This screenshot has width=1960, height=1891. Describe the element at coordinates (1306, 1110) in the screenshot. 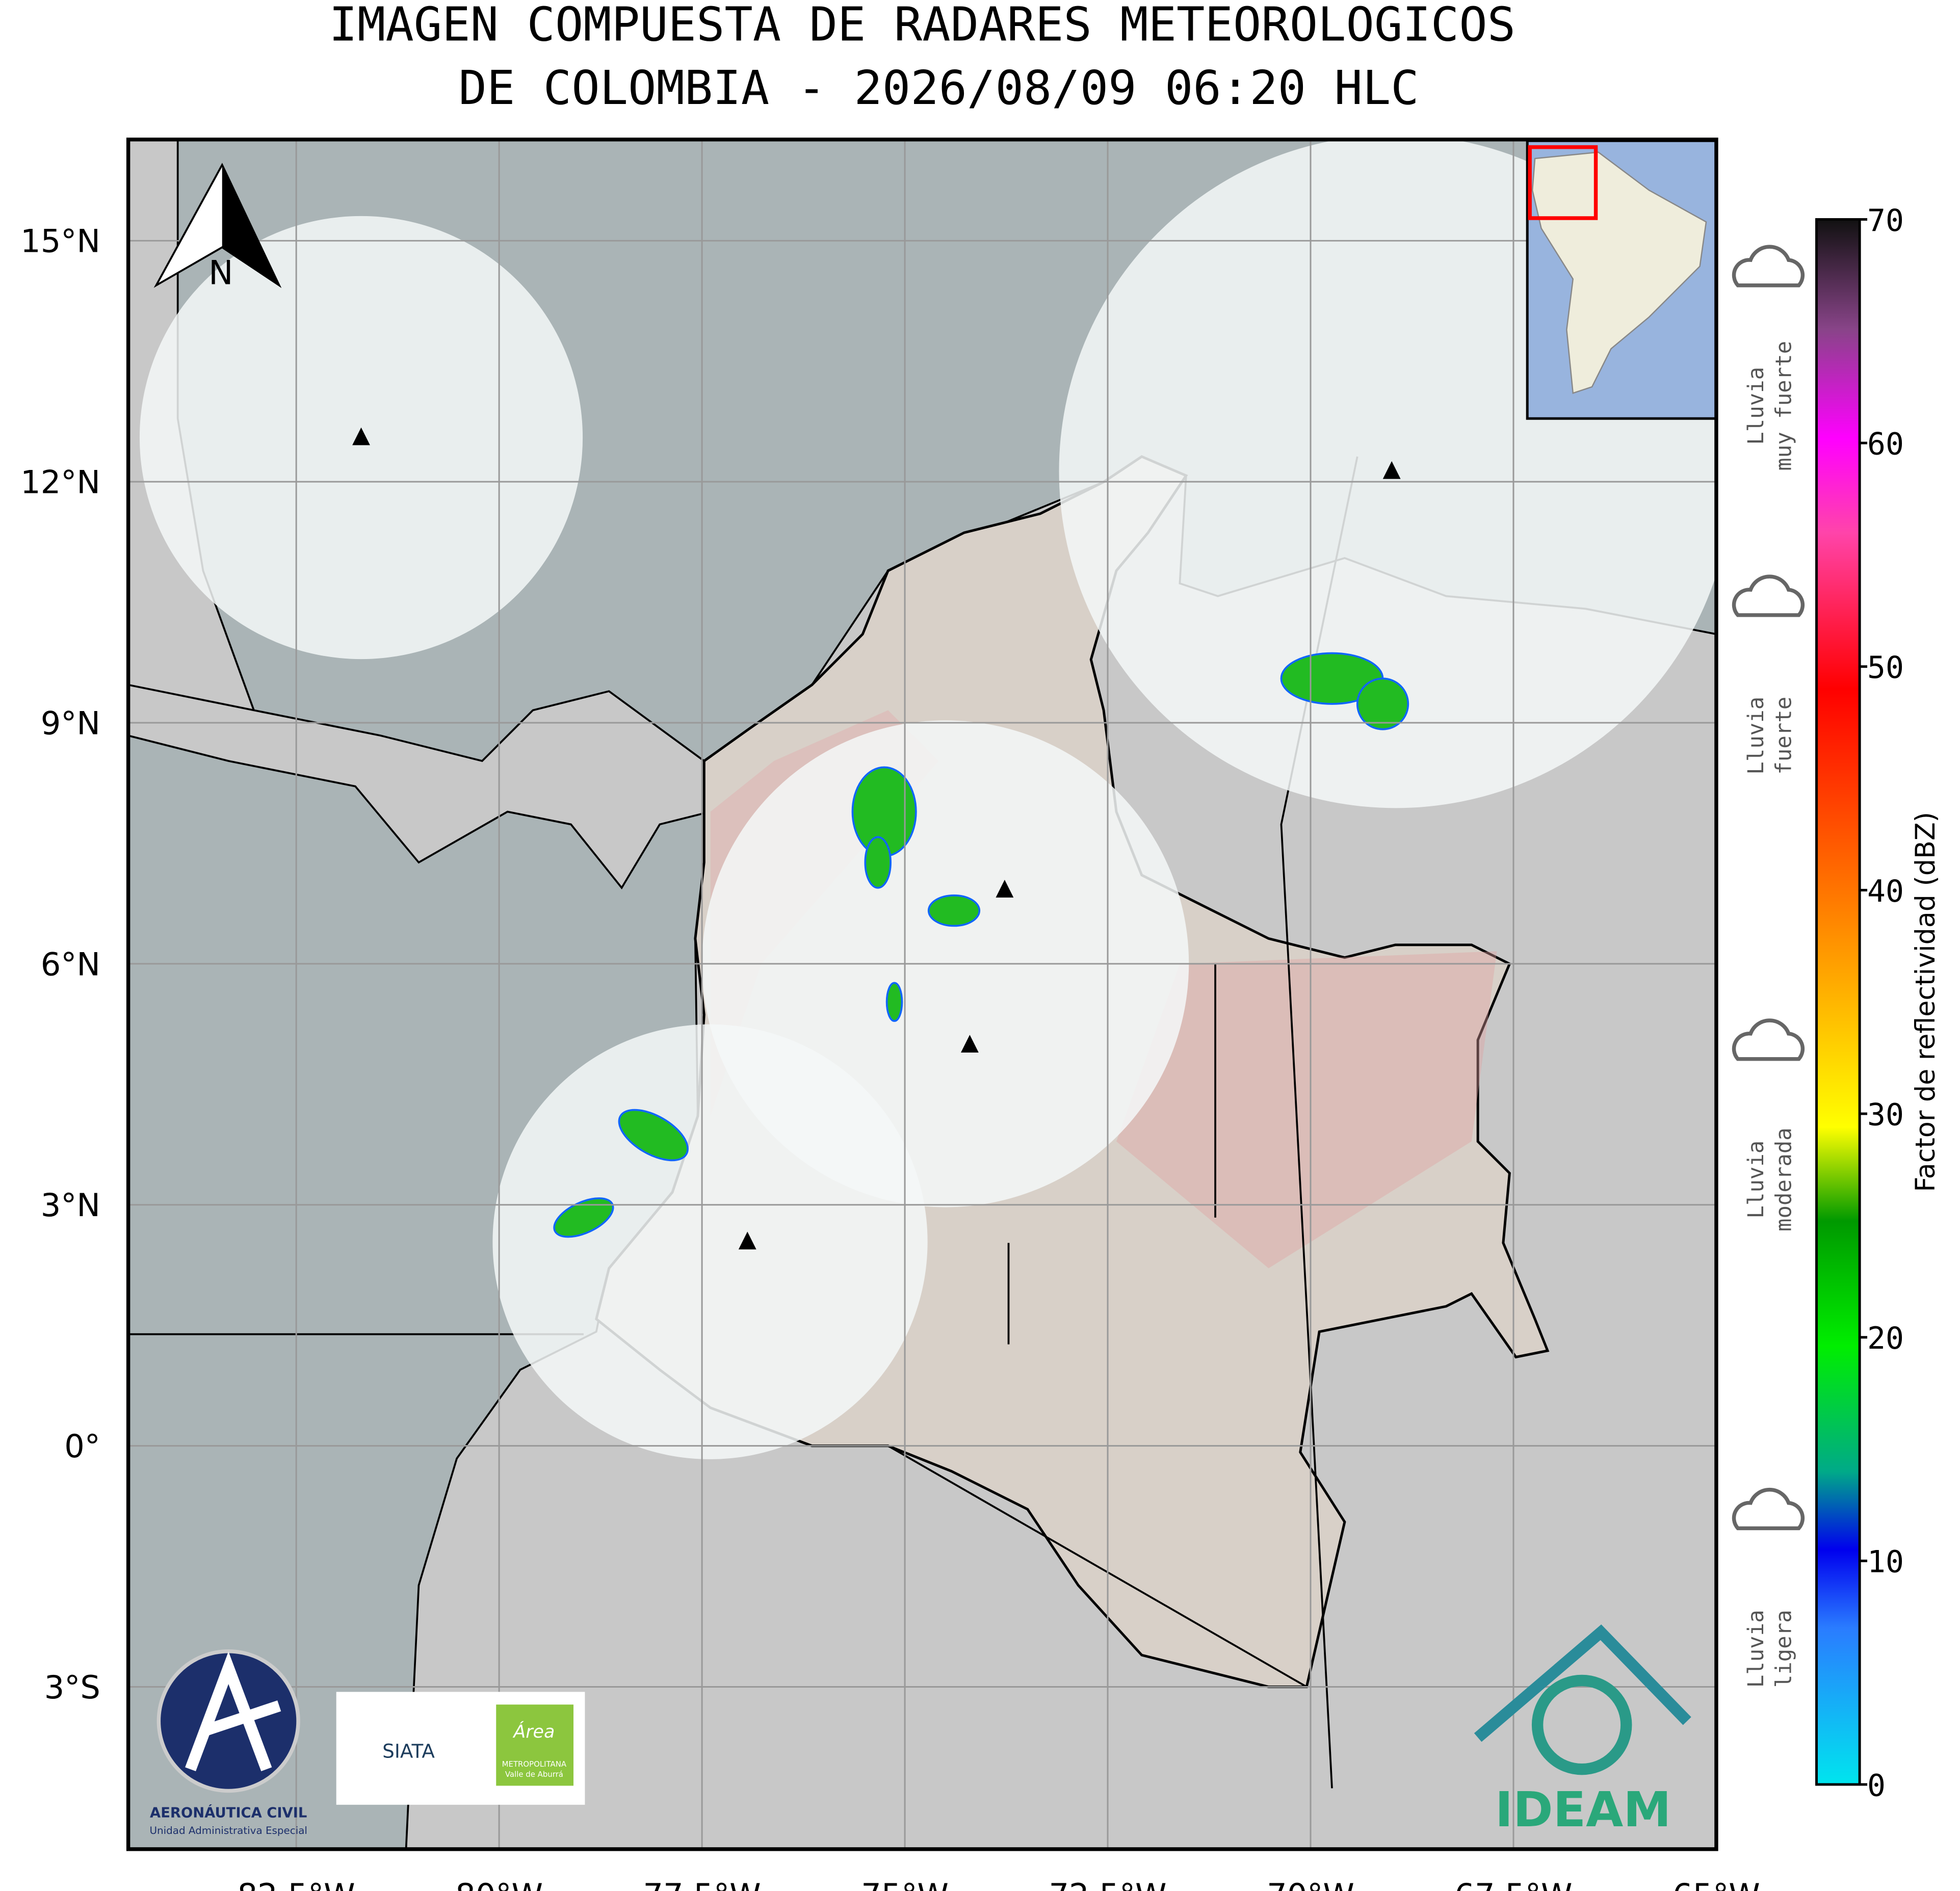

I see `region` at that location.